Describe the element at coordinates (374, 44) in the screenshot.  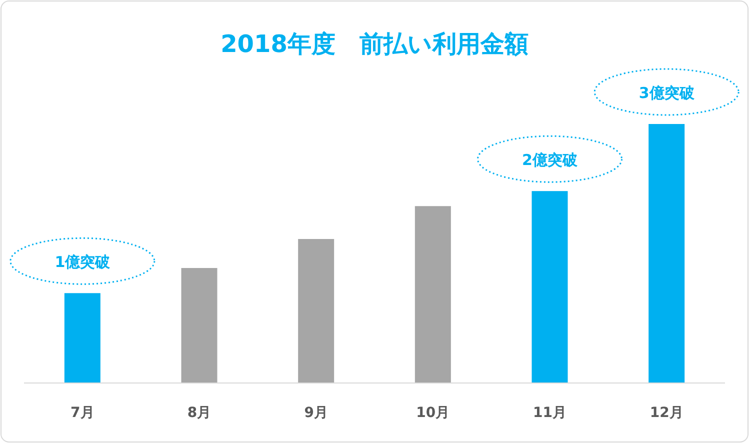
I see `chart-title: 2018年度 前払い利用金額` at that location.